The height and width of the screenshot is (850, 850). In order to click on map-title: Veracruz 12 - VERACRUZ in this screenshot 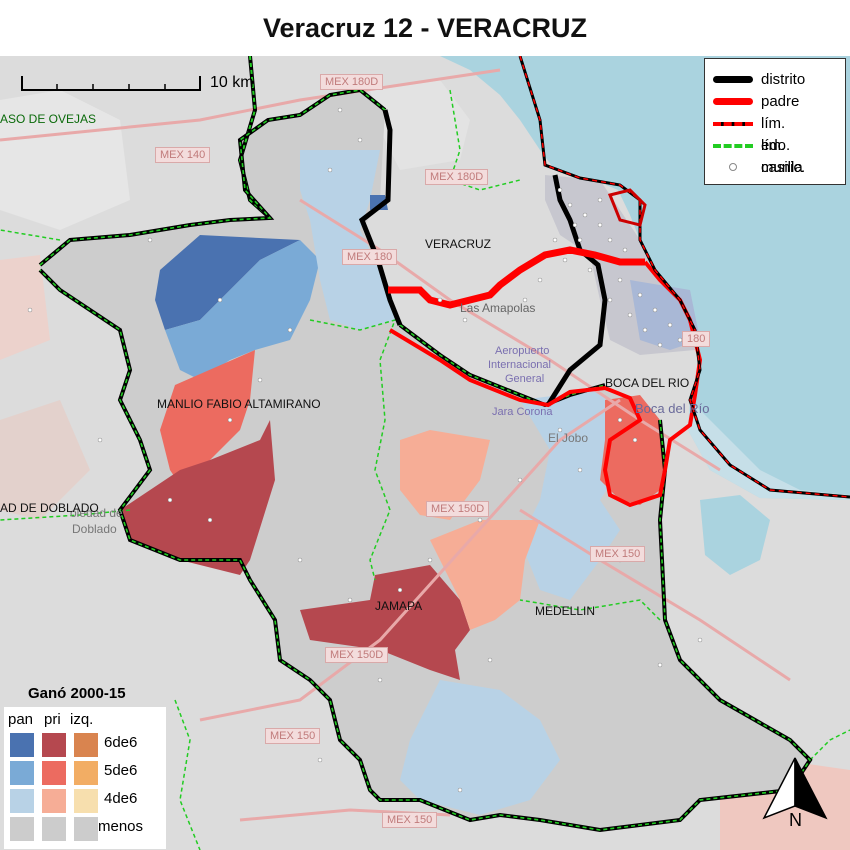, I will do `click(425, 28)`.